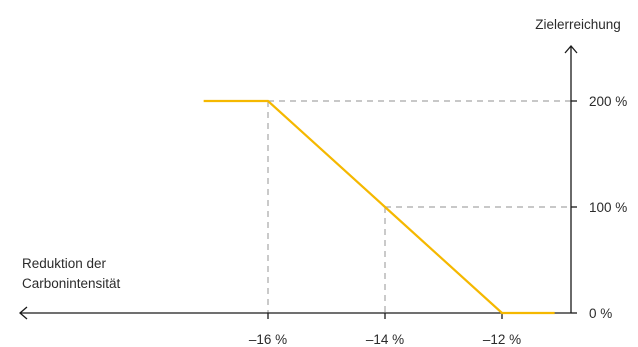  What do you see at coordinates (502, 339) in the screenshot?
I see `x-tick-label: –12 %` at bounding box center [502, 339].